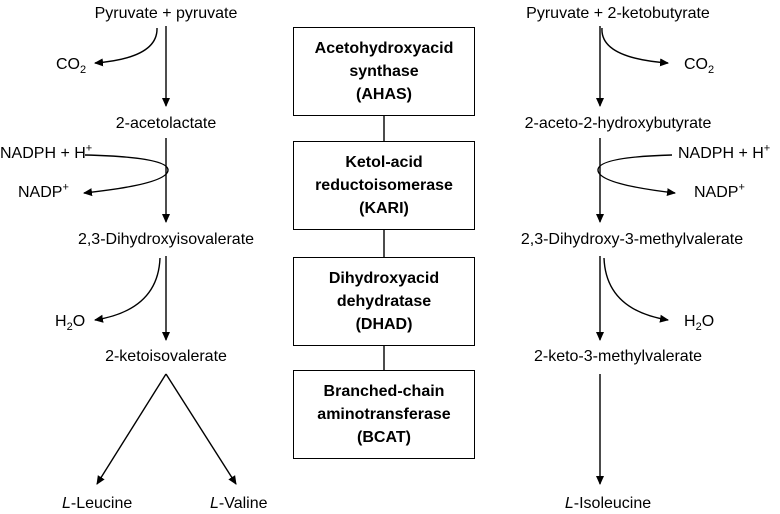 The height and width of the screenshot is (514, 780). I want to click on enzyme-ahas-line2: synthase, so click(384, 71).